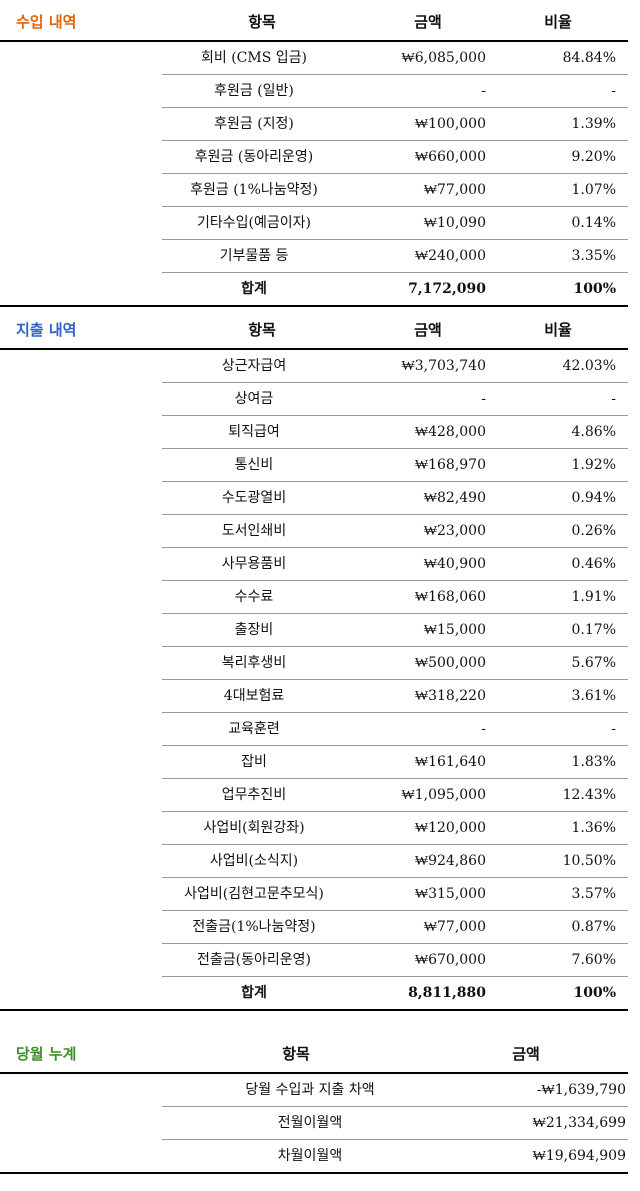 This screenshot has width=640, height=1191. Describe the element at coordinates (593, 663) in the screenshot. I see `row-ratio: 5.67%` at that location.